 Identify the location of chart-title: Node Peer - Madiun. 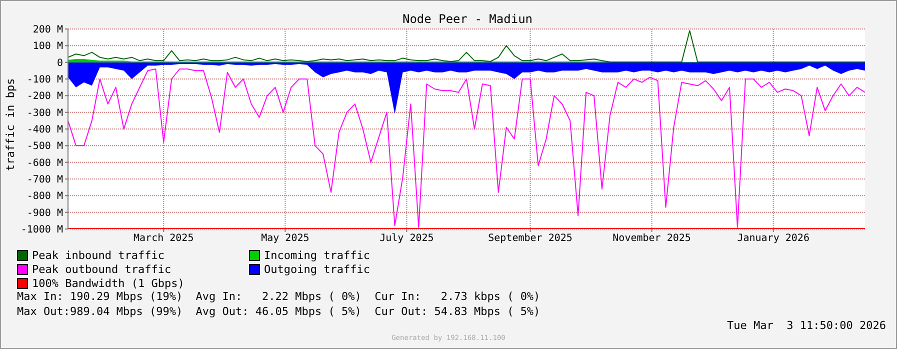
(467, 19).